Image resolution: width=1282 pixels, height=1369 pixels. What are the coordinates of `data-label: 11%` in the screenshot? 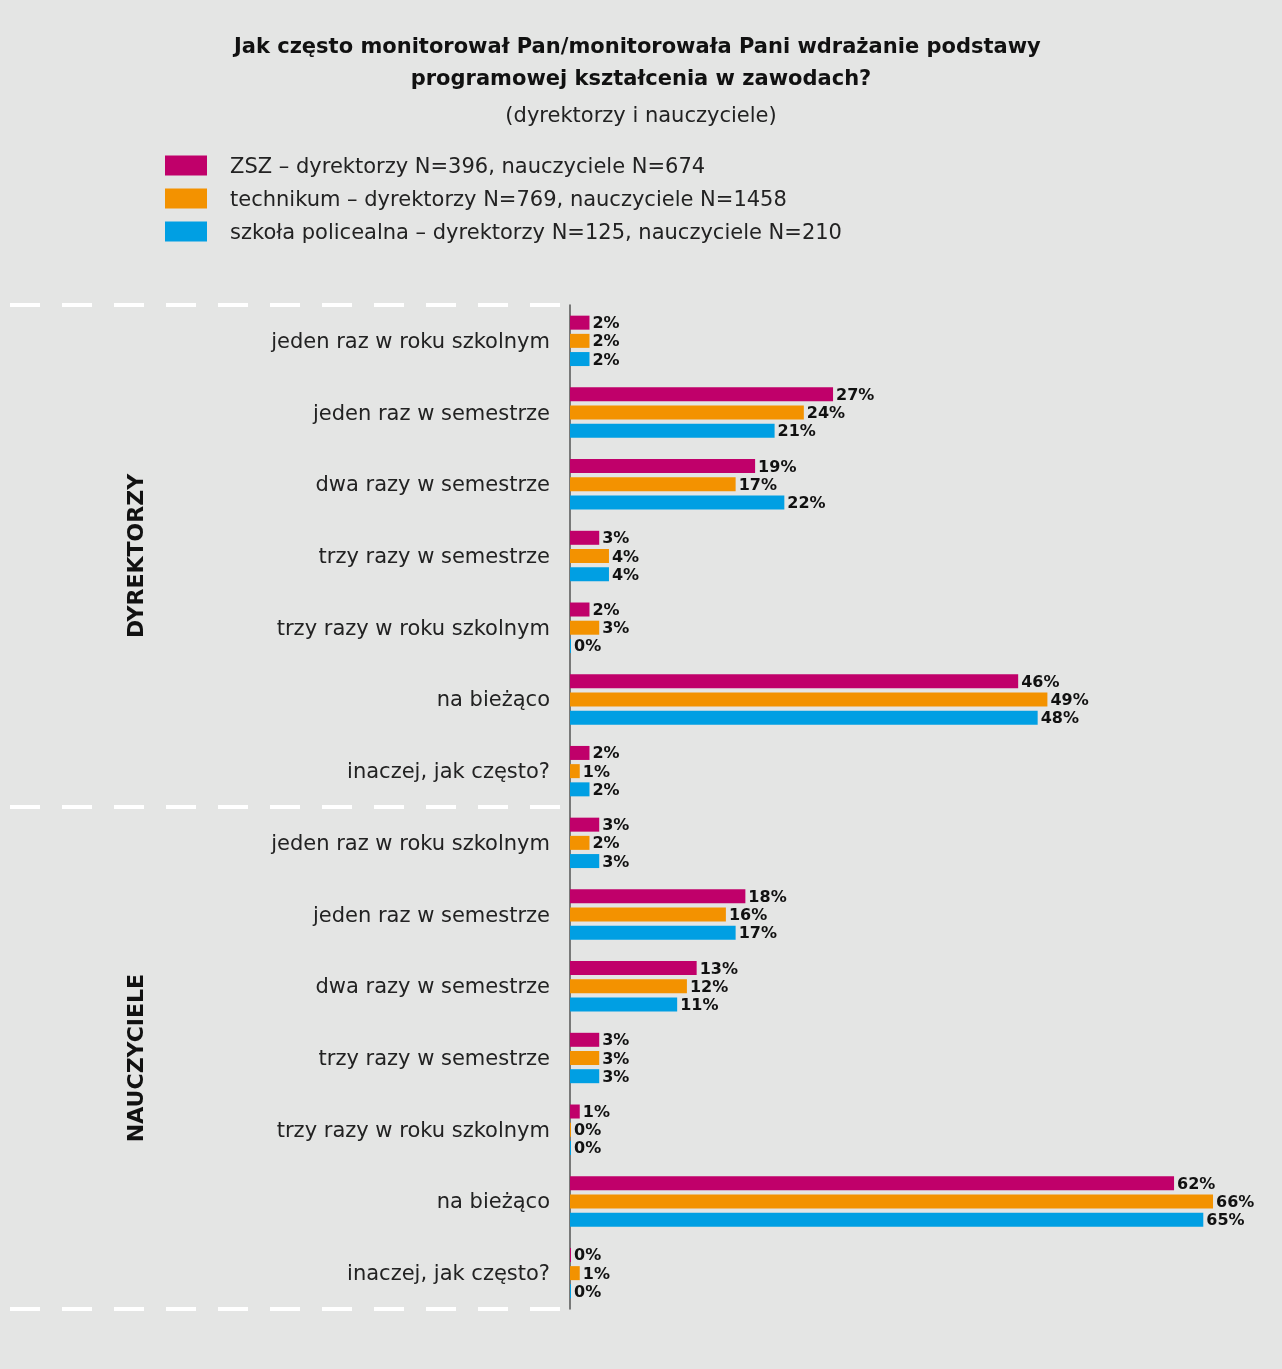 It's located at (699, 1004).